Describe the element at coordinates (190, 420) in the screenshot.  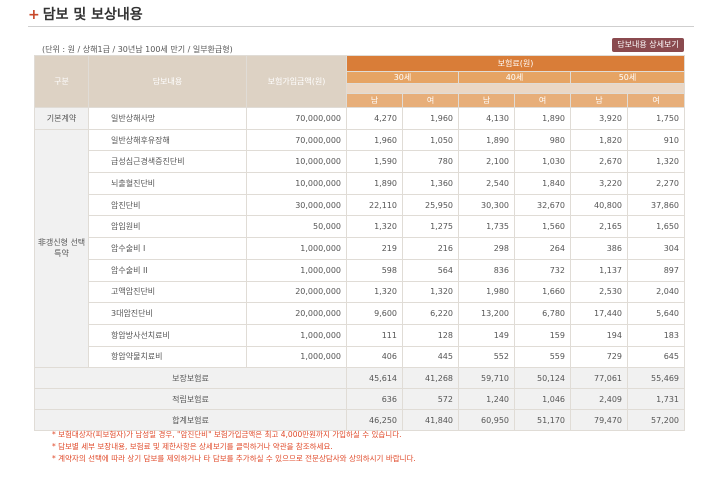
I see `total-label: 합계보험료` at that location.